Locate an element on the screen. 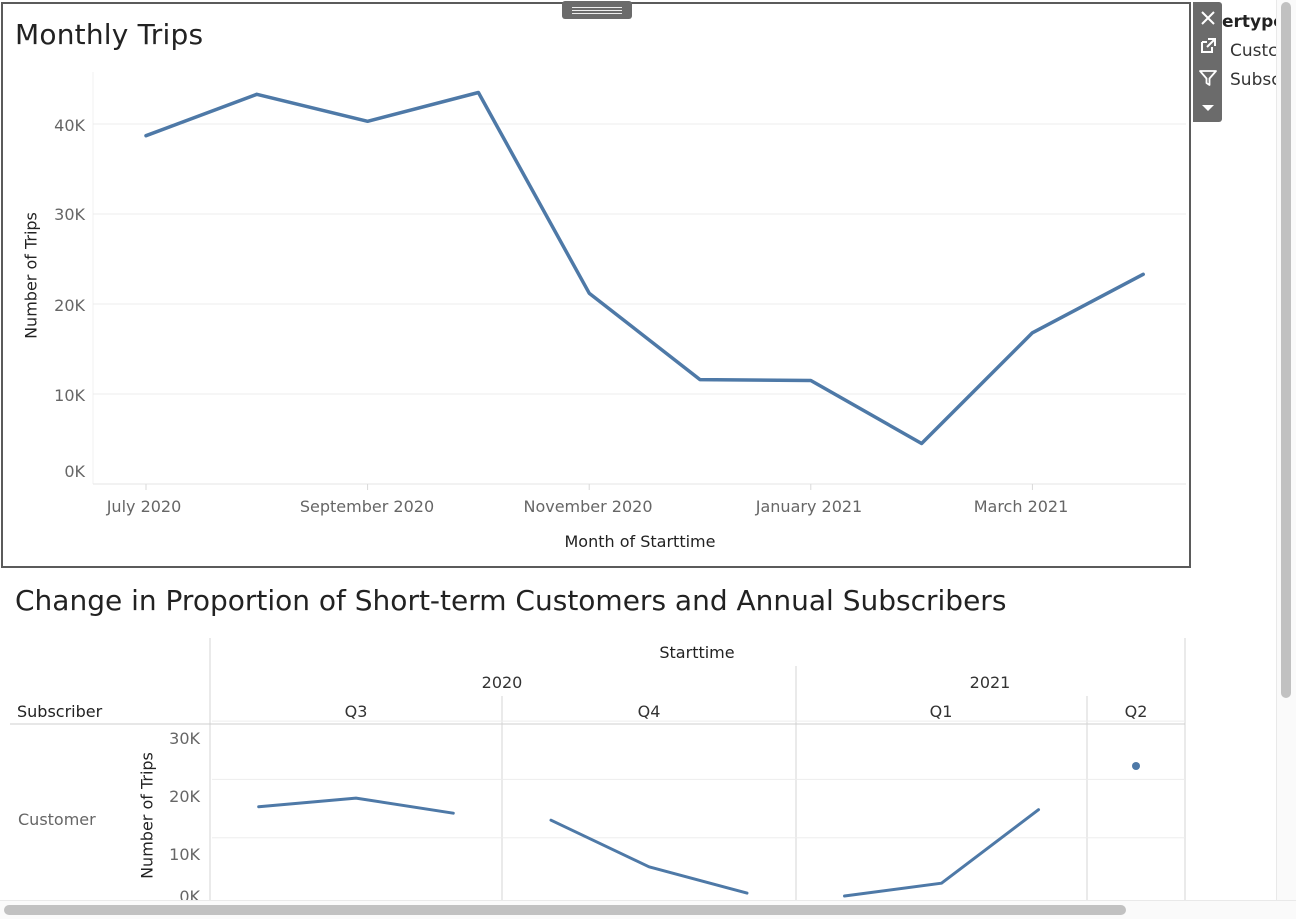 This screenshot has width=1296, height=919. x-tick-label: March 2021 is located at coordinates (1021, 506).